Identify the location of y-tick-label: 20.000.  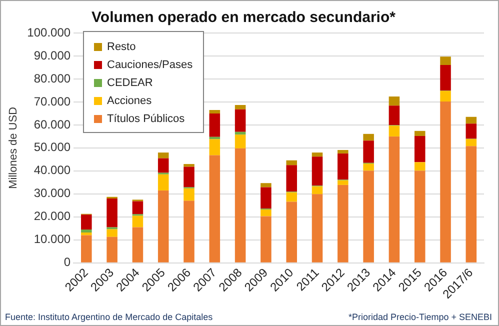
(52, 216).